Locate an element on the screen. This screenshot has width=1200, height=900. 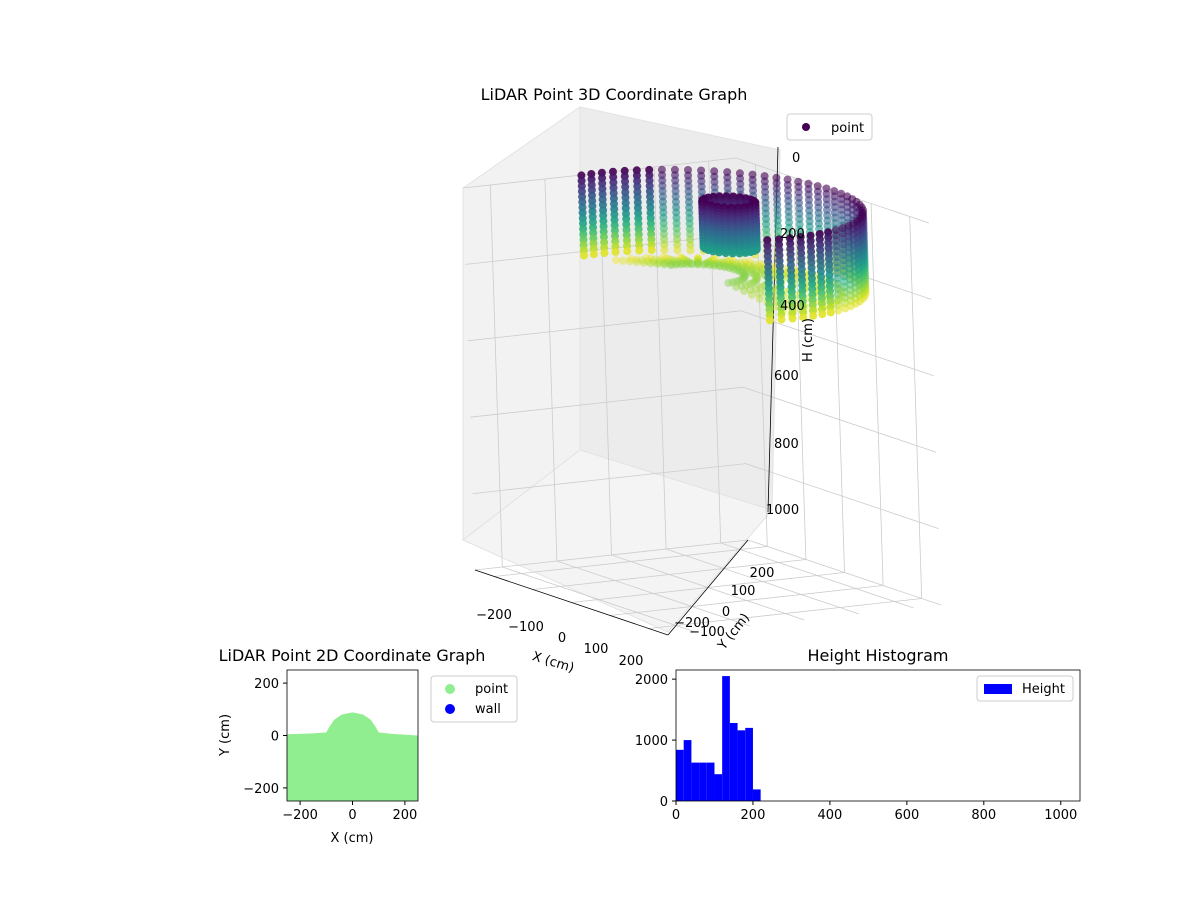
histogram-legend-frame is located at coordinates (1025, 688).